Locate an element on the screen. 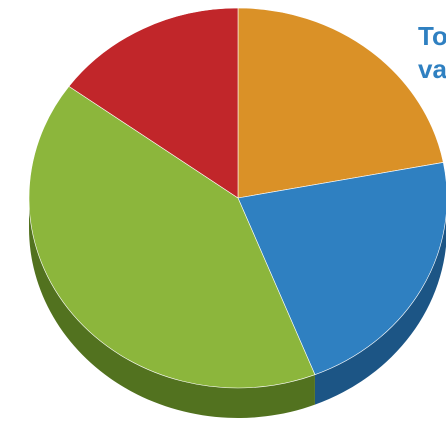 This screenshot has height=430, width=446. chart-title-line-1: To is located at coordinates (432, 36).